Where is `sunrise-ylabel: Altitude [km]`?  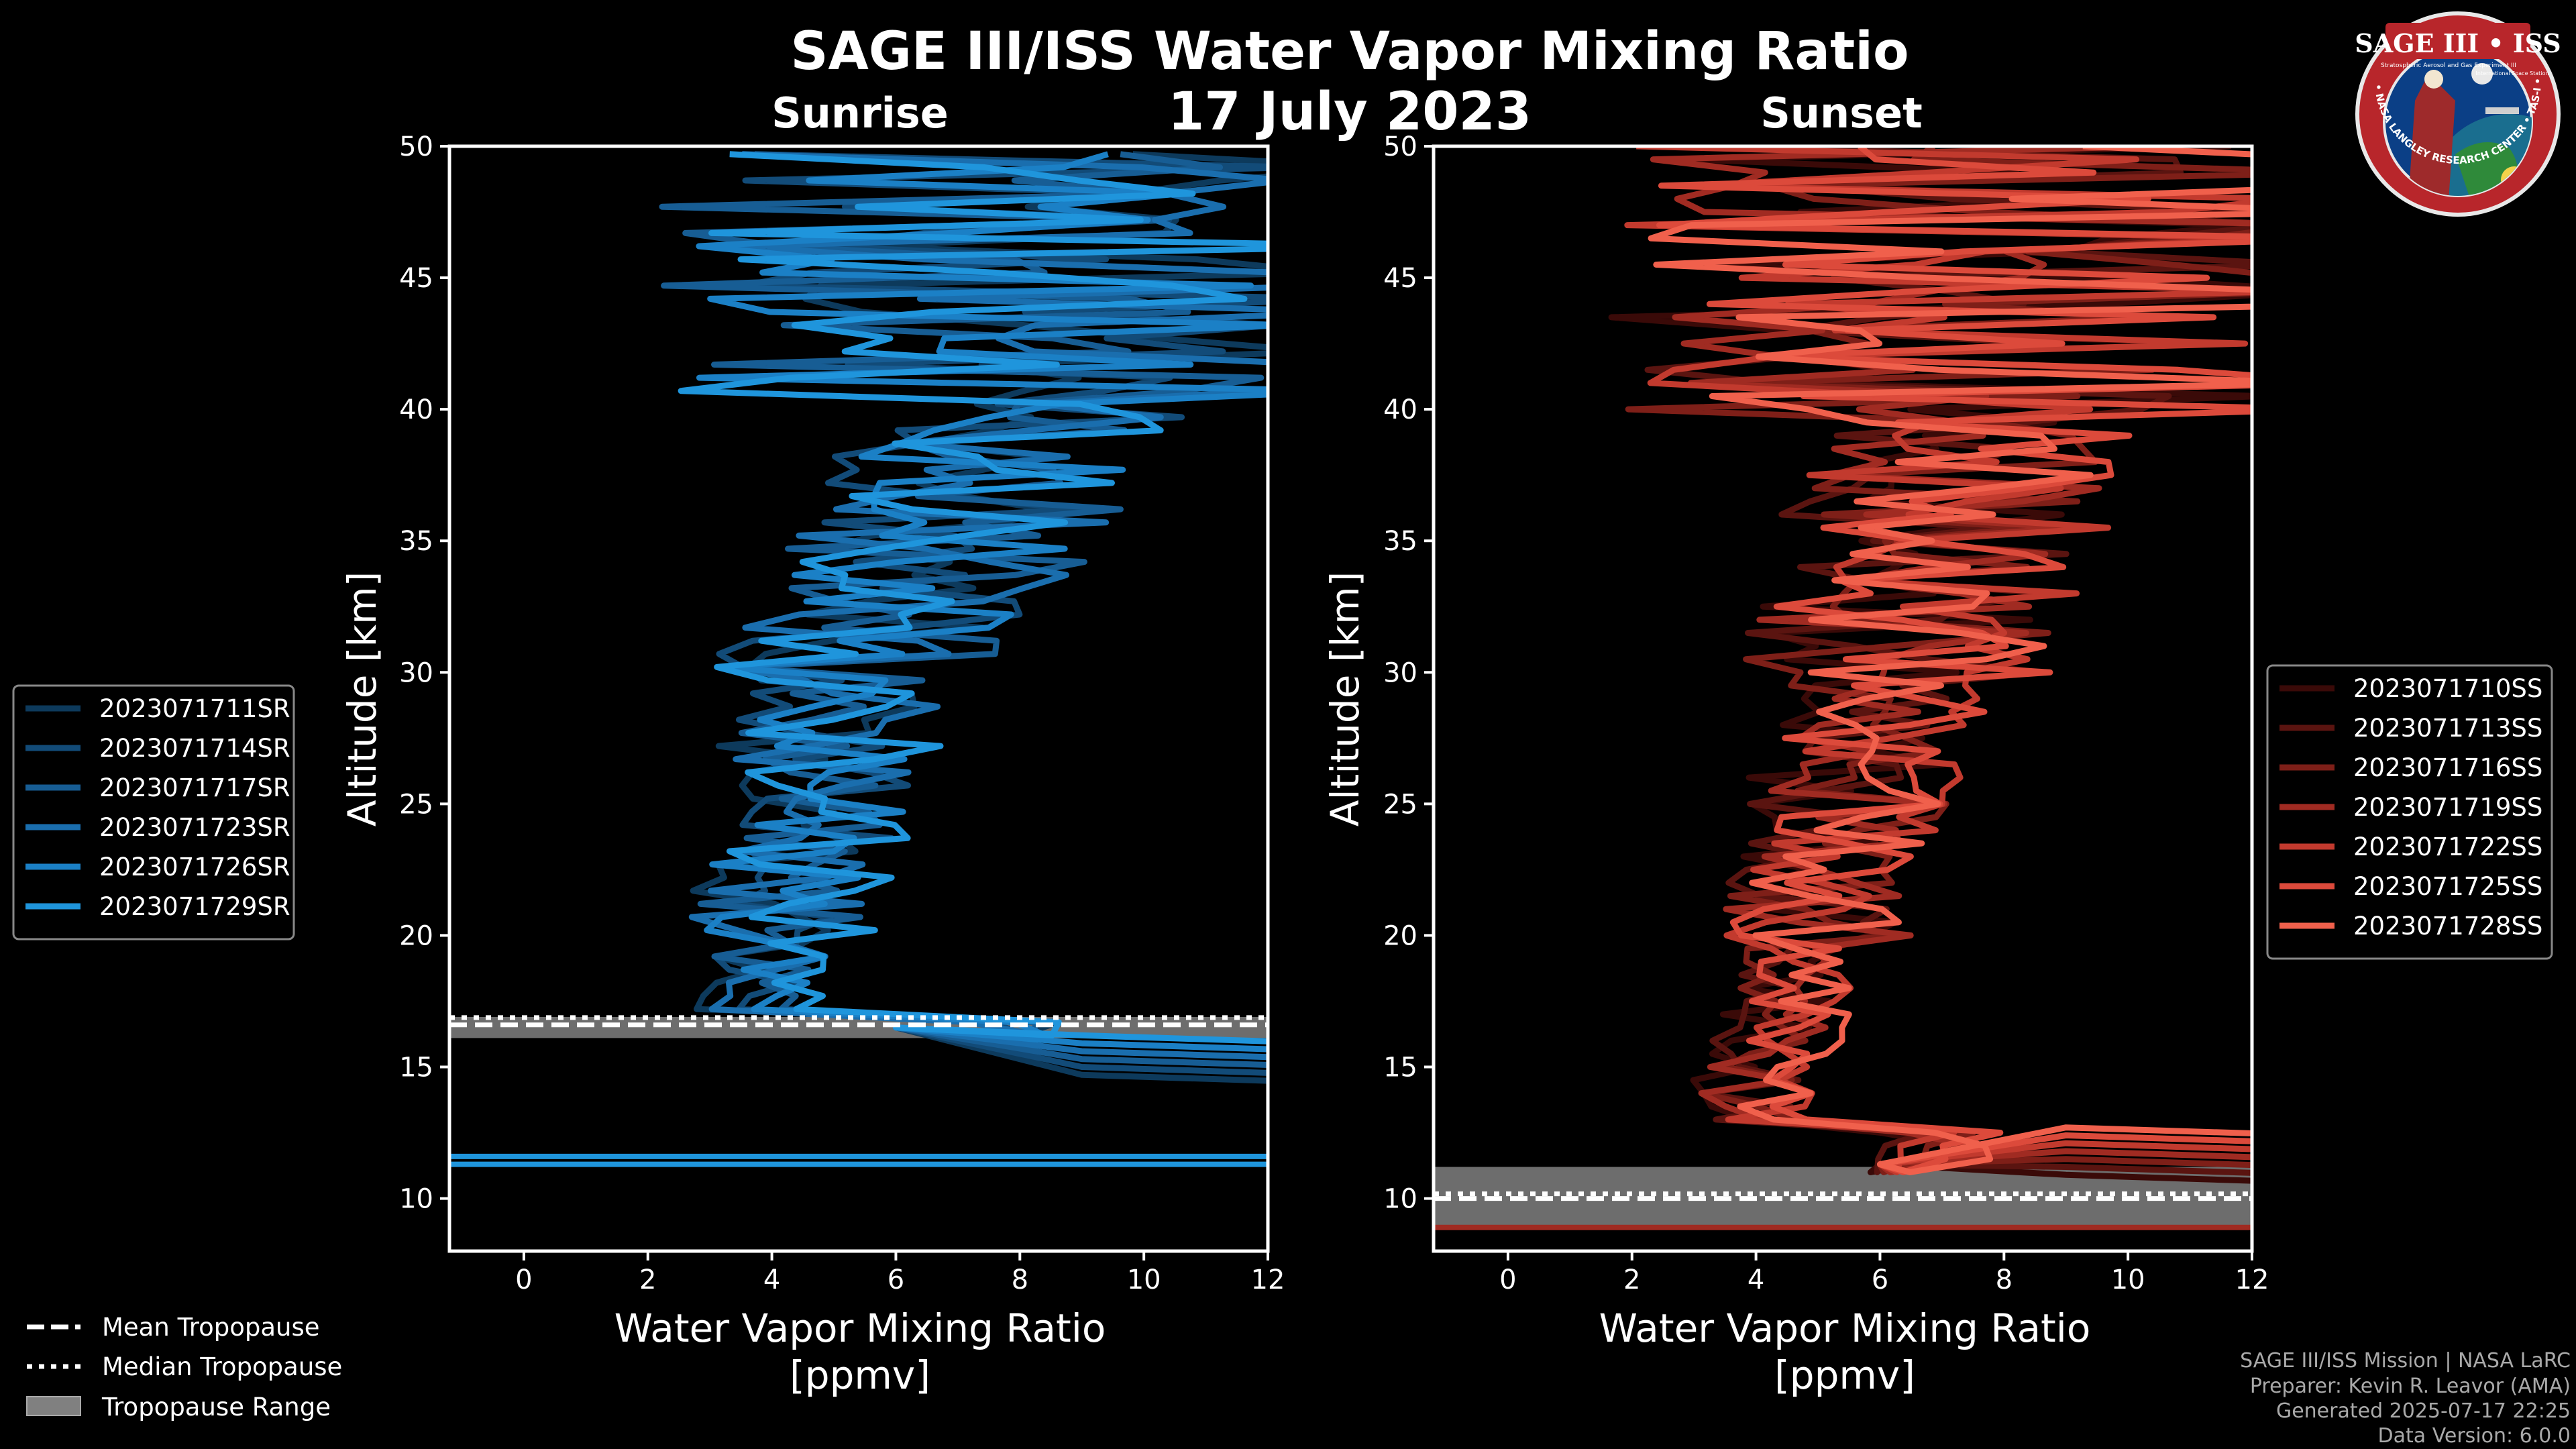 sunrise-ylabel: Altitude [km] is located at coordinates (362, 699).